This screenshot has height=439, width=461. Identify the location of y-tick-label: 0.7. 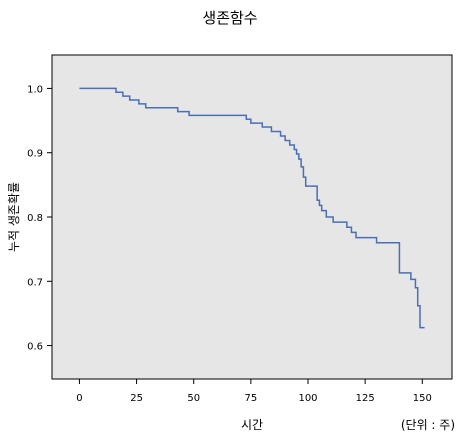
(35, 282).